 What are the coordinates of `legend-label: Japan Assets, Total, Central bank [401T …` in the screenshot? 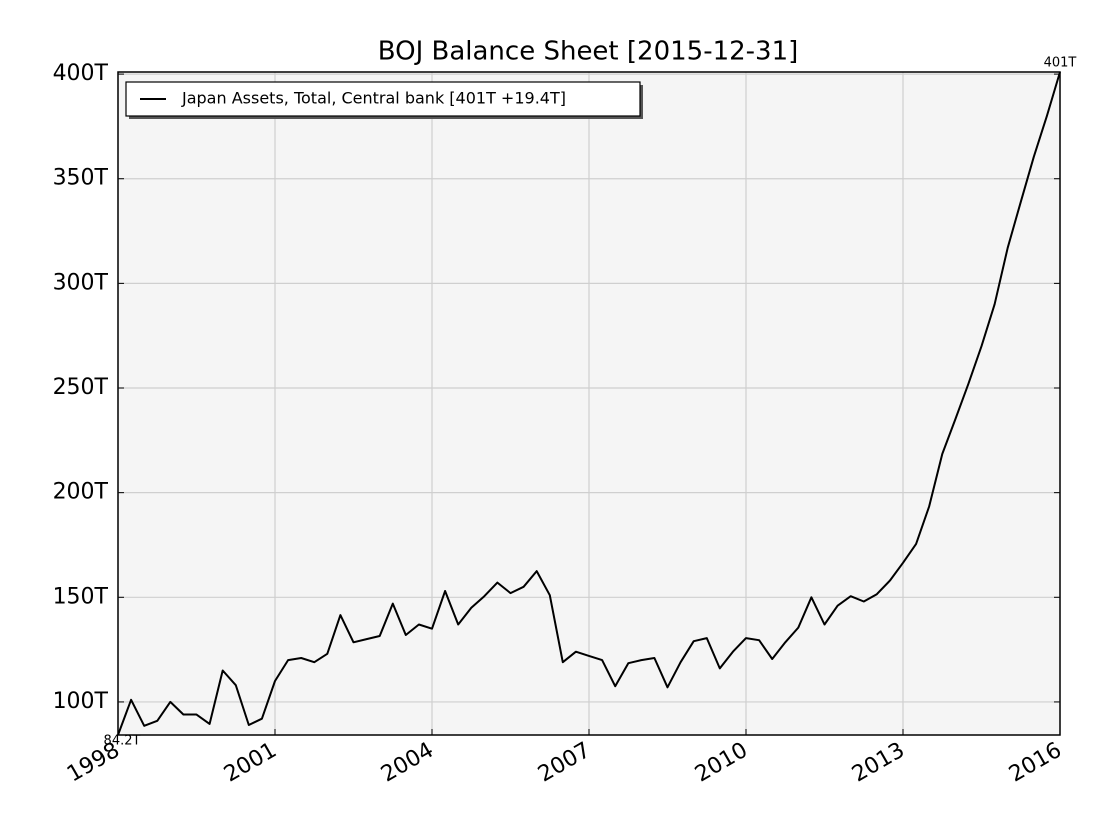 It's located at (373, 98).